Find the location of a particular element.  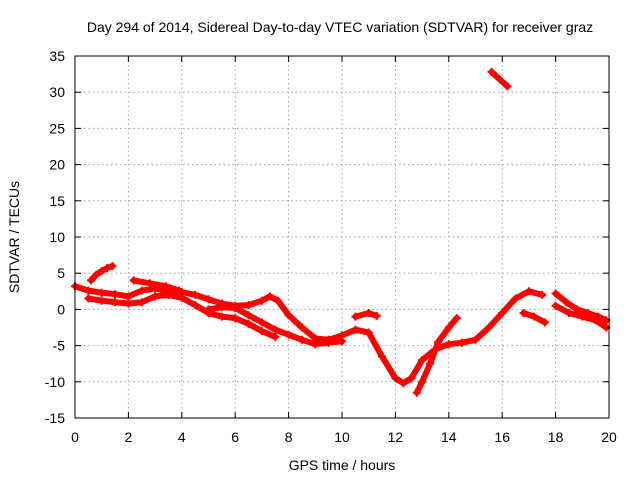

x-tick-label: 4 is located at coordinates (182, 437).